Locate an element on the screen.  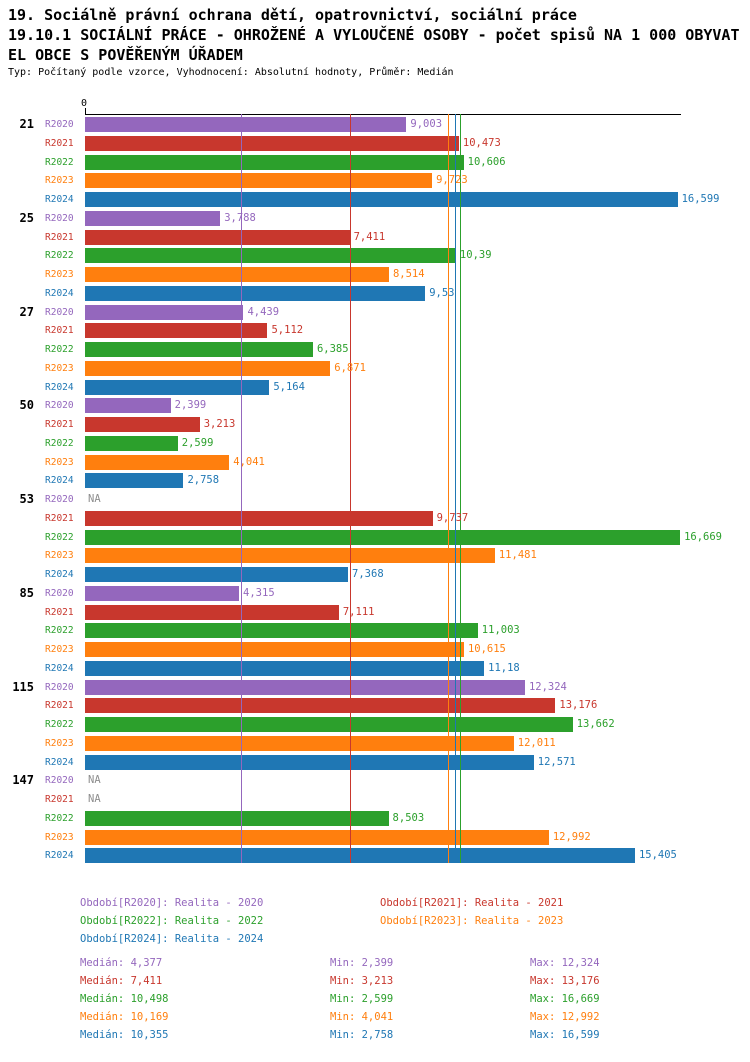
category-label-85: 85 is located at coordinates (26, 592).